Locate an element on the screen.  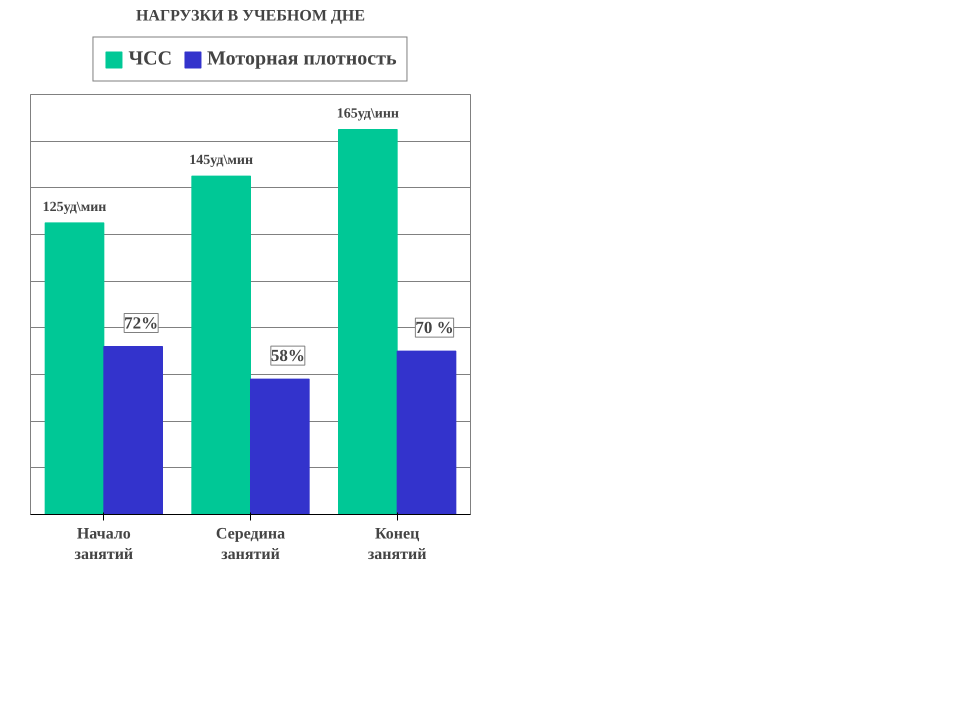
x-tick-label: Середина занятий is located at coordinates (251, 544).